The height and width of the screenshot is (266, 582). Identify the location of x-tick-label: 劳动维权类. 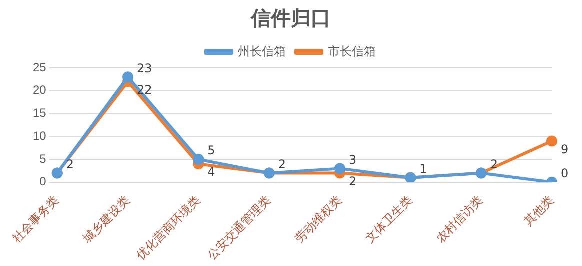
(318, 219).